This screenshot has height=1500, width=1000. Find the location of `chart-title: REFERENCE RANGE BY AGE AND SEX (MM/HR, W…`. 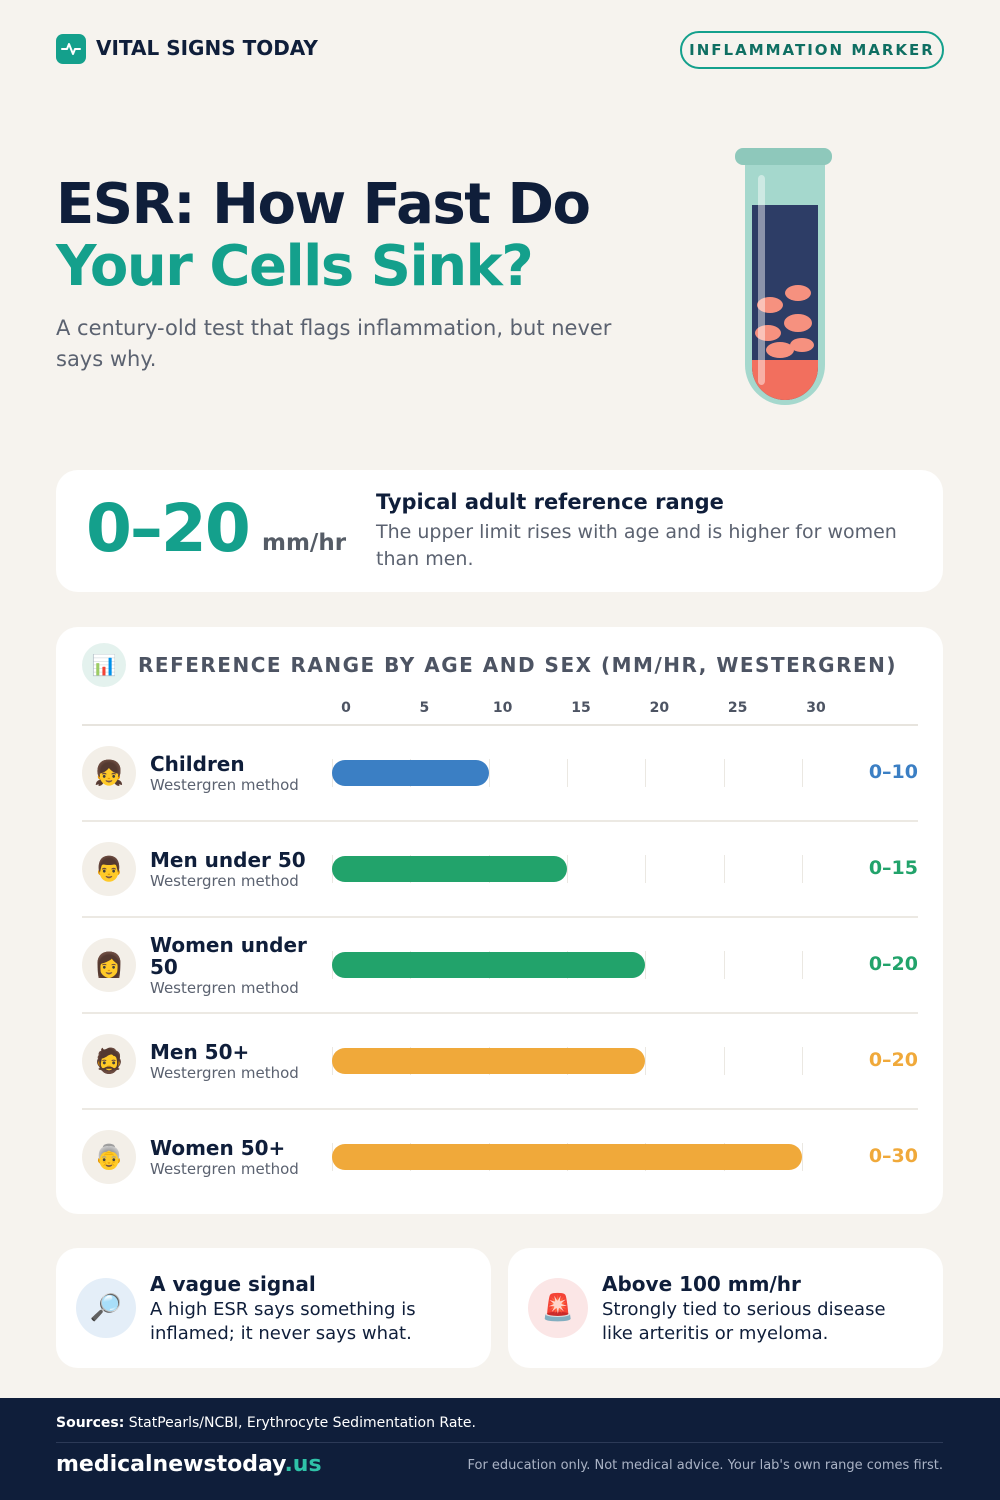

chart-title: REFERENCE RANGE BY AGE AND SEX (MM/HR, W… is located at coordinates (518, 665).